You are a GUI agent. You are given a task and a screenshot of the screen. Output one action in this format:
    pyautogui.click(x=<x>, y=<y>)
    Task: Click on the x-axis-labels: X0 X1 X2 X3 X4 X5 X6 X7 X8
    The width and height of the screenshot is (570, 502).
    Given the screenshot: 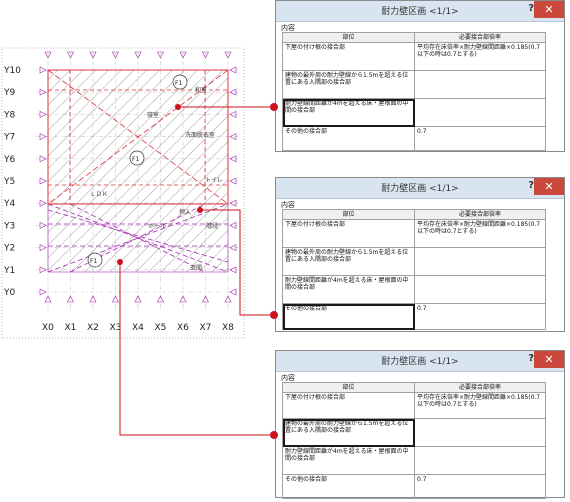 What is the action you would take?
    pyautogui.click(x=138, y=328)
    